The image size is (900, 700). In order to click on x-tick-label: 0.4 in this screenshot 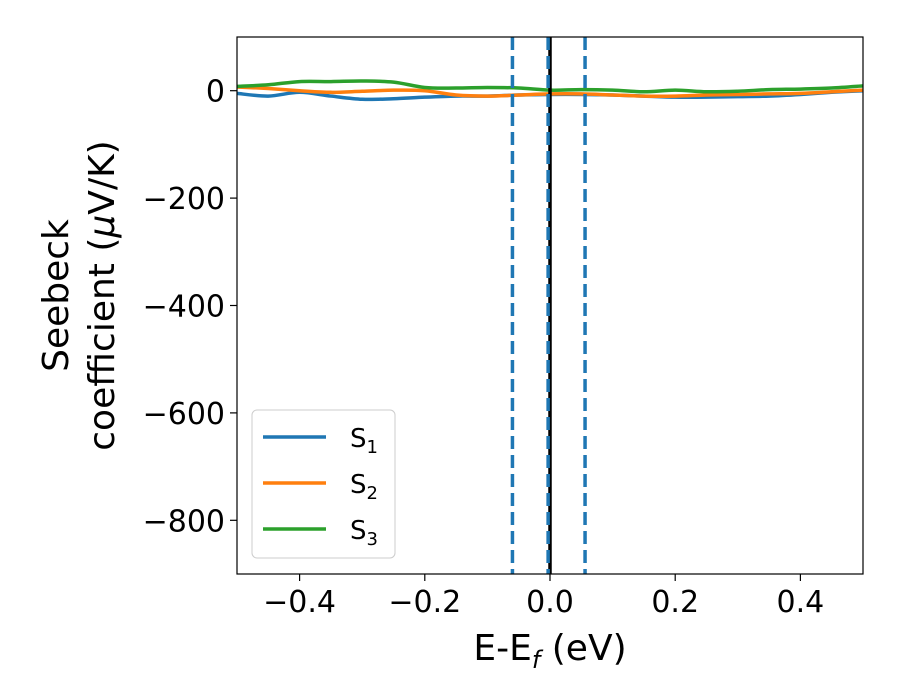, I will do `click(801, 602)`.